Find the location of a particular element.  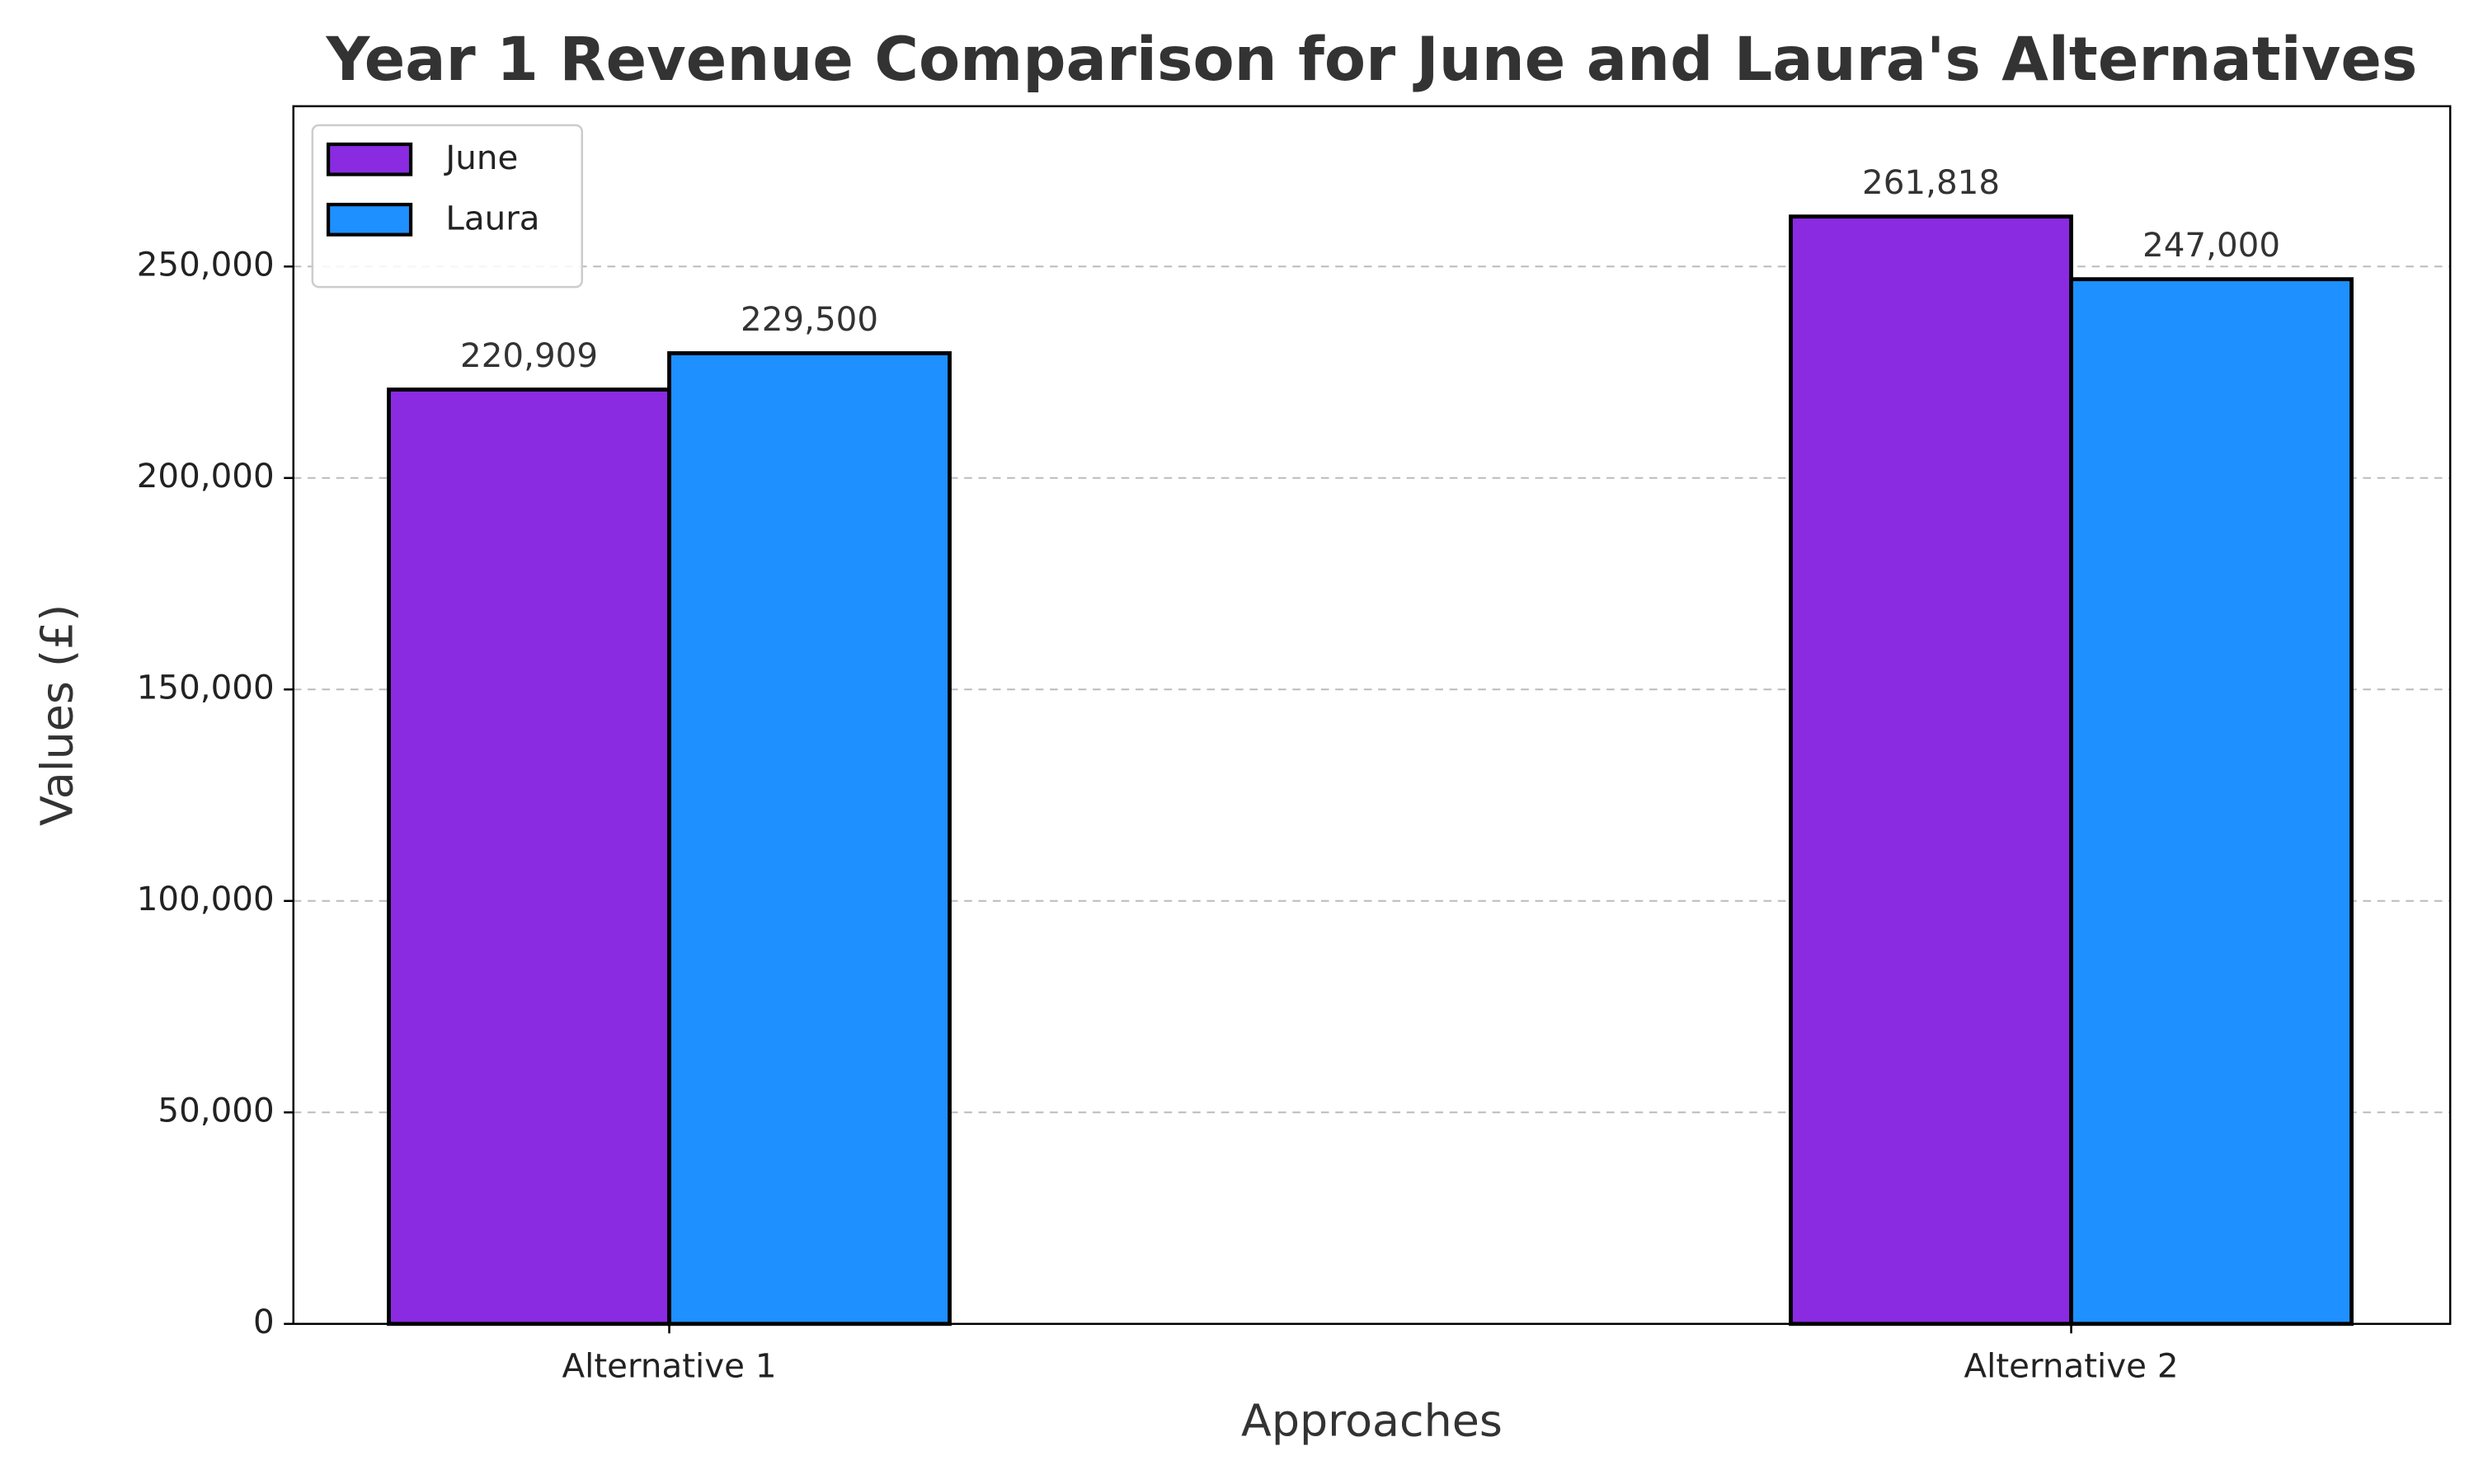

y-tick-label: 50,000 is located at coordinates (216, 1110).